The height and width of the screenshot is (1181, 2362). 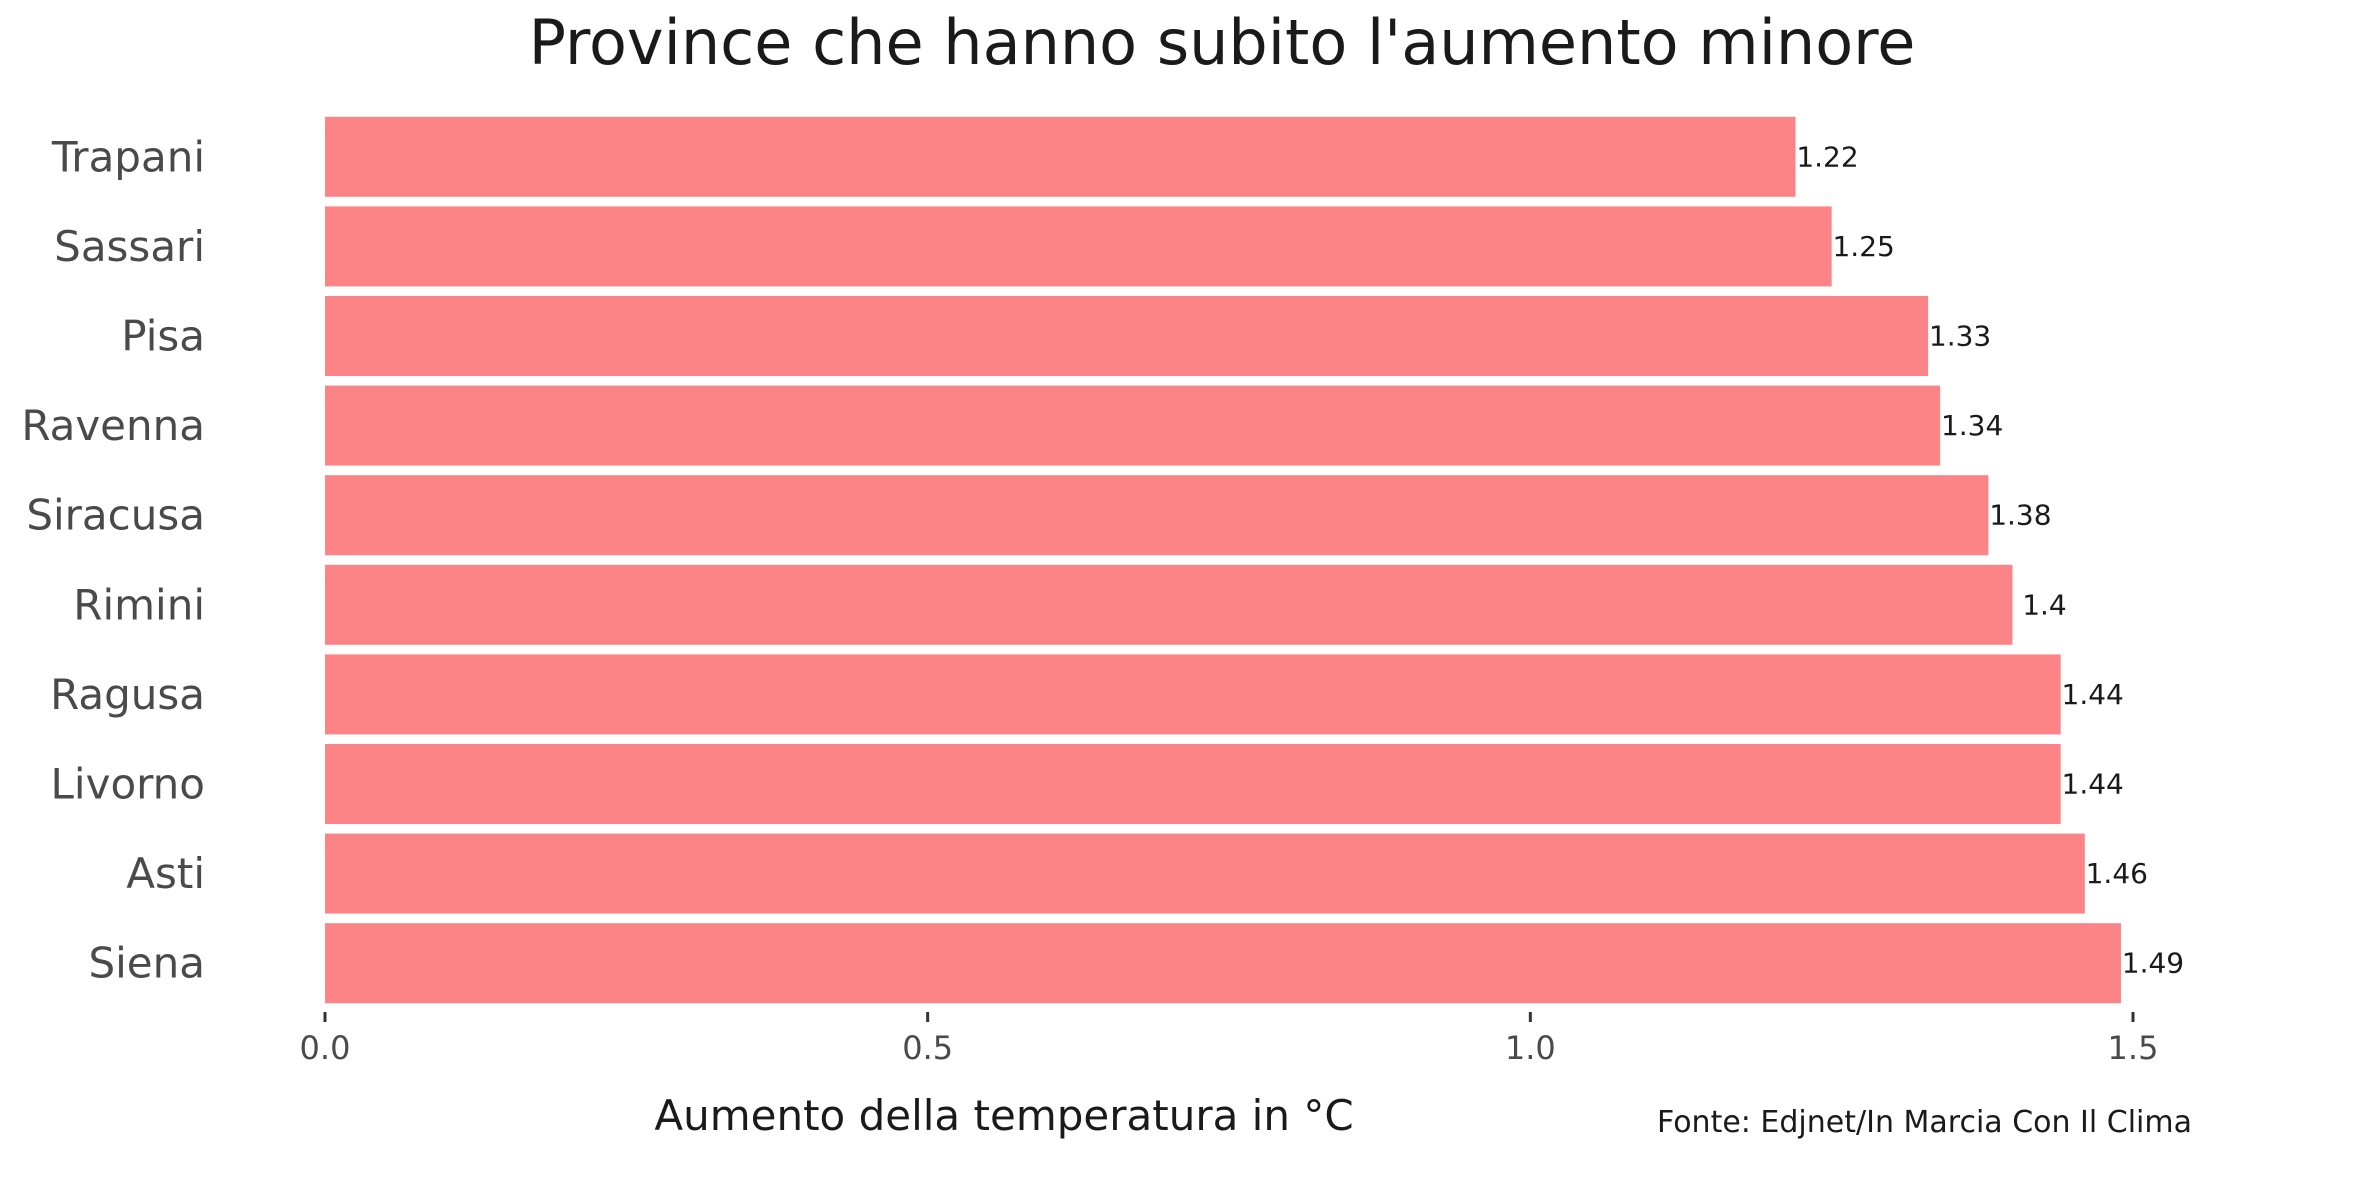 What do you see at coordinates (2133, 1048) in the screenshot?
I see `x-tick-label: 1.5` at bounding box center [2133, 1048].